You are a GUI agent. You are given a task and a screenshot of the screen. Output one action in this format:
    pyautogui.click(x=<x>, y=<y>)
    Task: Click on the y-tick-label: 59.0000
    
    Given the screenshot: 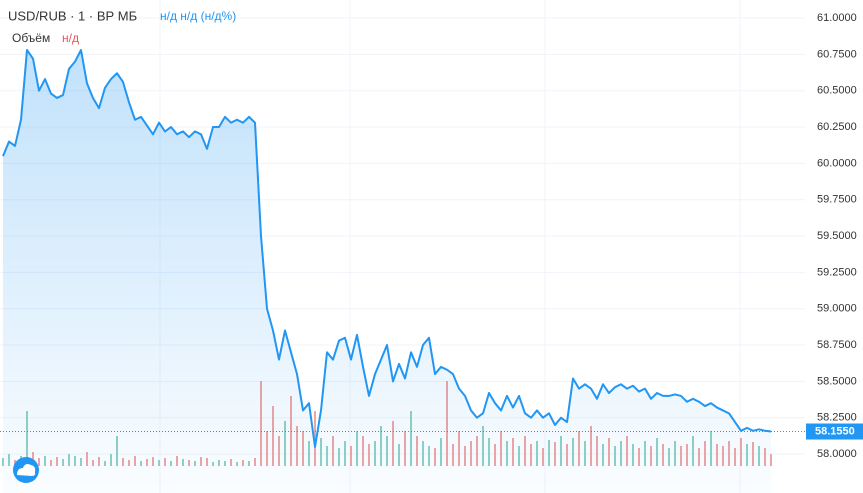 What is the action you would take?
    pyautogui.click(x=837, y=309)
    